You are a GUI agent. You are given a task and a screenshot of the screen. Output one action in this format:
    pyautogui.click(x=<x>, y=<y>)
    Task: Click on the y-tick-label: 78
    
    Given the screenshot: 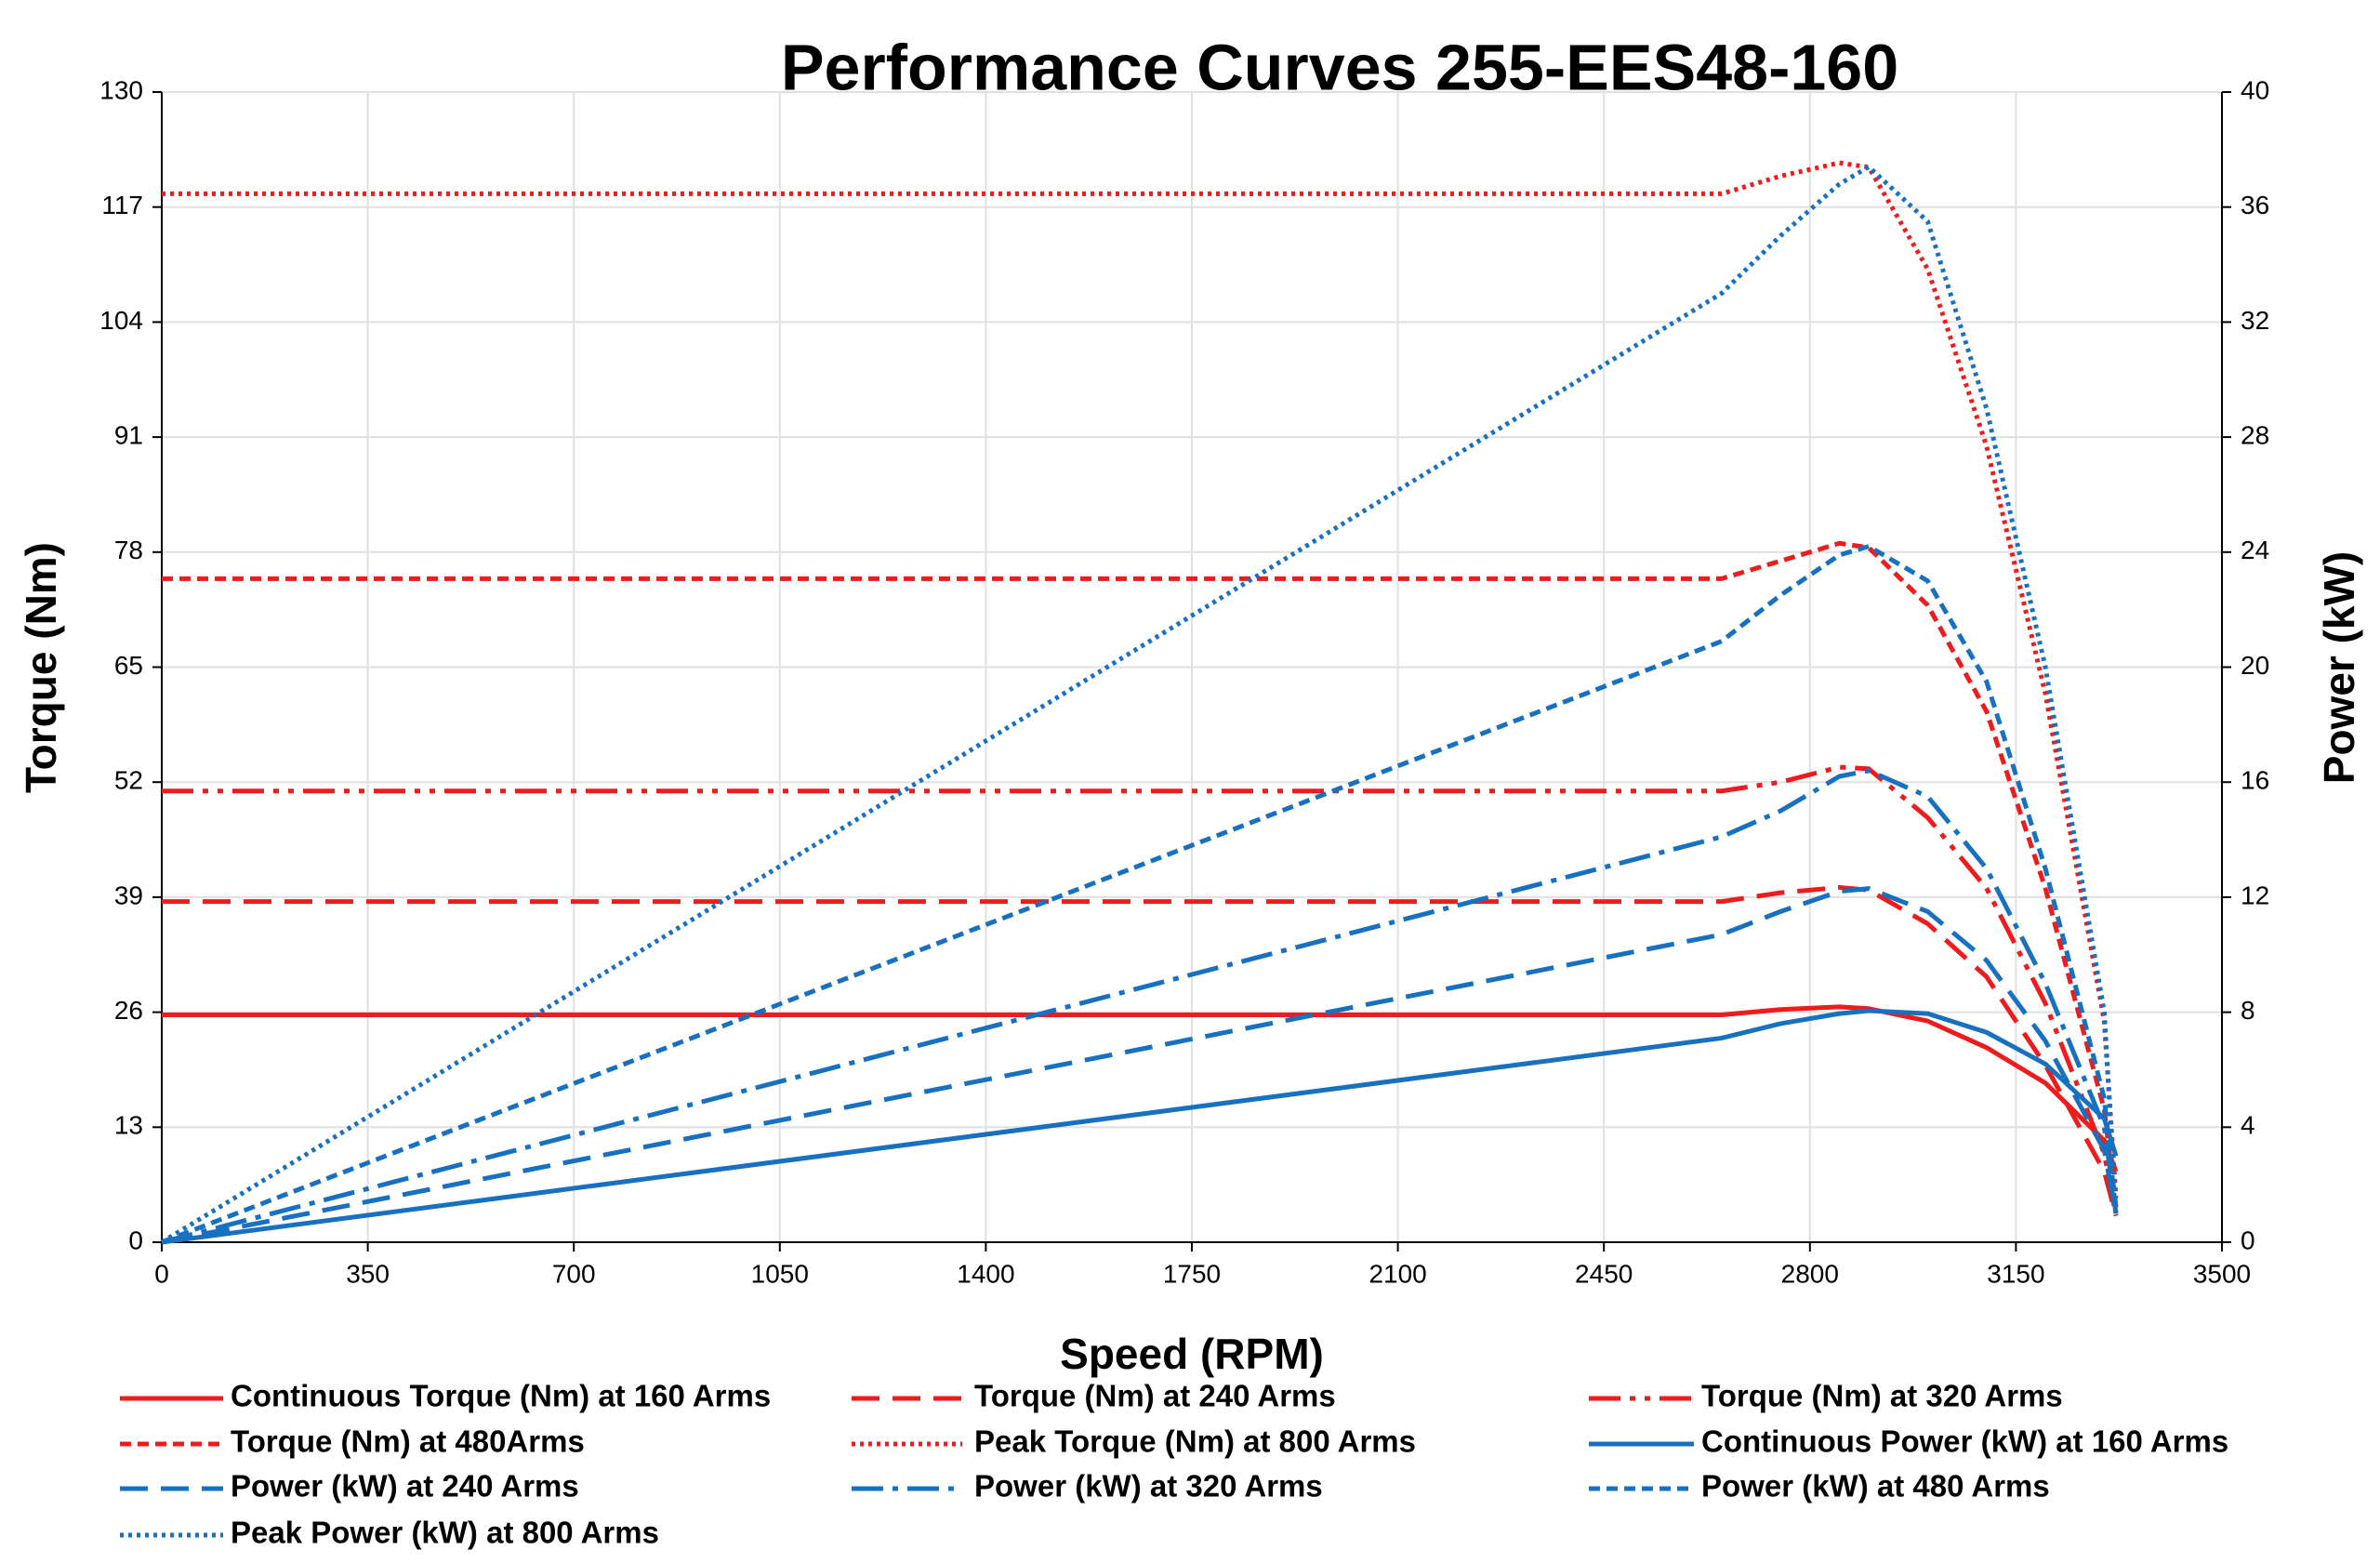 What is the action you would take?
    pyautogui.click(x=128, y=550)
    